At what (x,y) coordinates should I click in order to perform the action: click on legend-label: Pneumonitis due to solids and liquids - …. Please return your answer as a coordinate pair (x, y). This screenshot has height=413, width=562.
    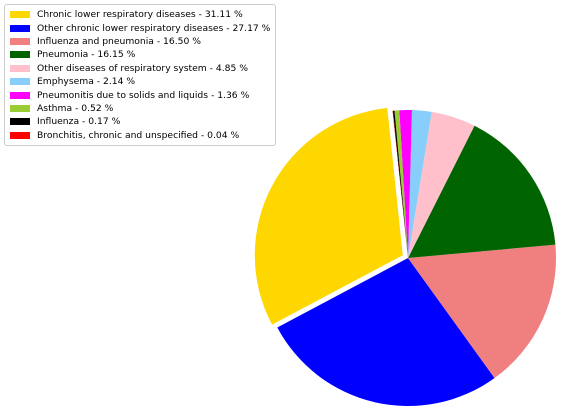
    Looking at the image, I should click on (143, 95).